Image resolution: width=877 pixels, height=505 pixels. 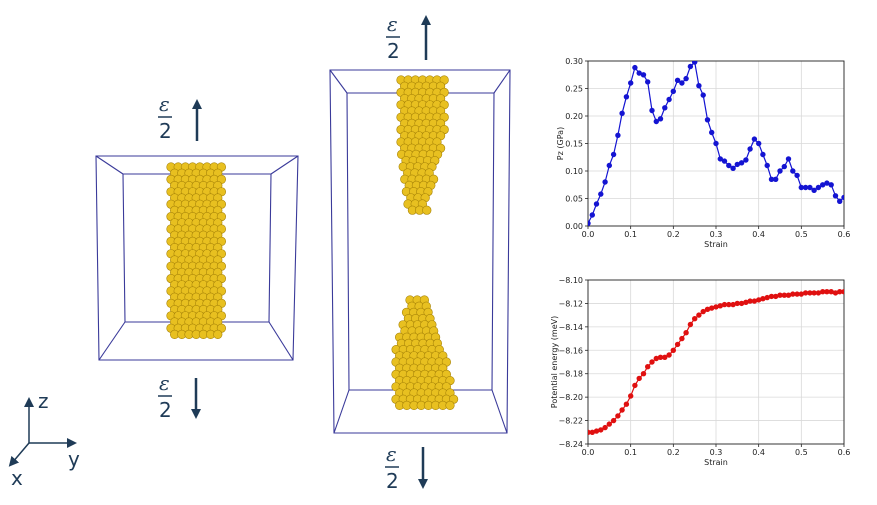 What do you see at coordinates (570, 397) in the screenshot?
I see `y-tick-label: −8.20` at bounding box center [570, 397].